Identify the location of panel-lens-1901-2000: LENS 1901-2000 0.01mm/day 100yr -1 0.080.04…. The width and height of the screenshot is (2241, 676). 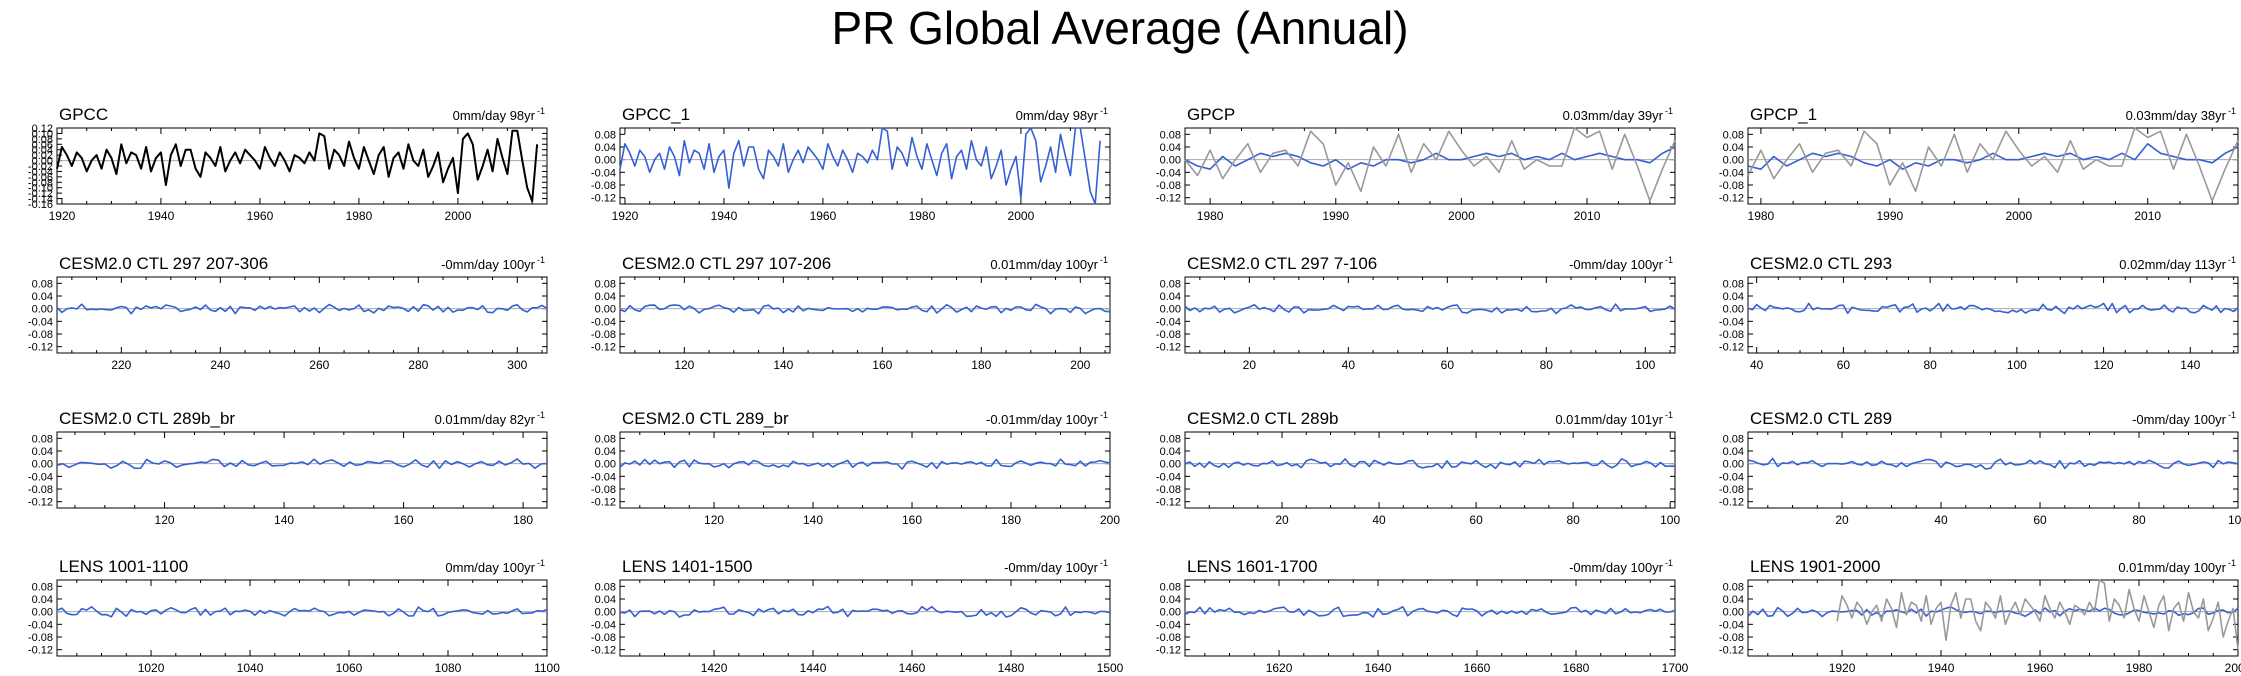
(1980, 616).